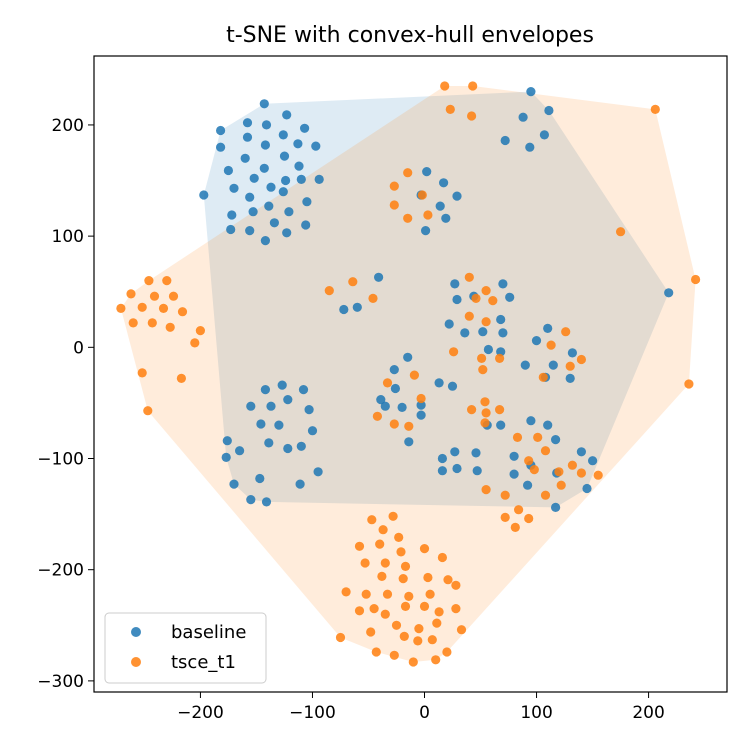 The image size is (750, 750). What do you see at coordinates (312, 713) in the screenshot?
I see `x-tick-label: −100` at bounding box center [312, 713].